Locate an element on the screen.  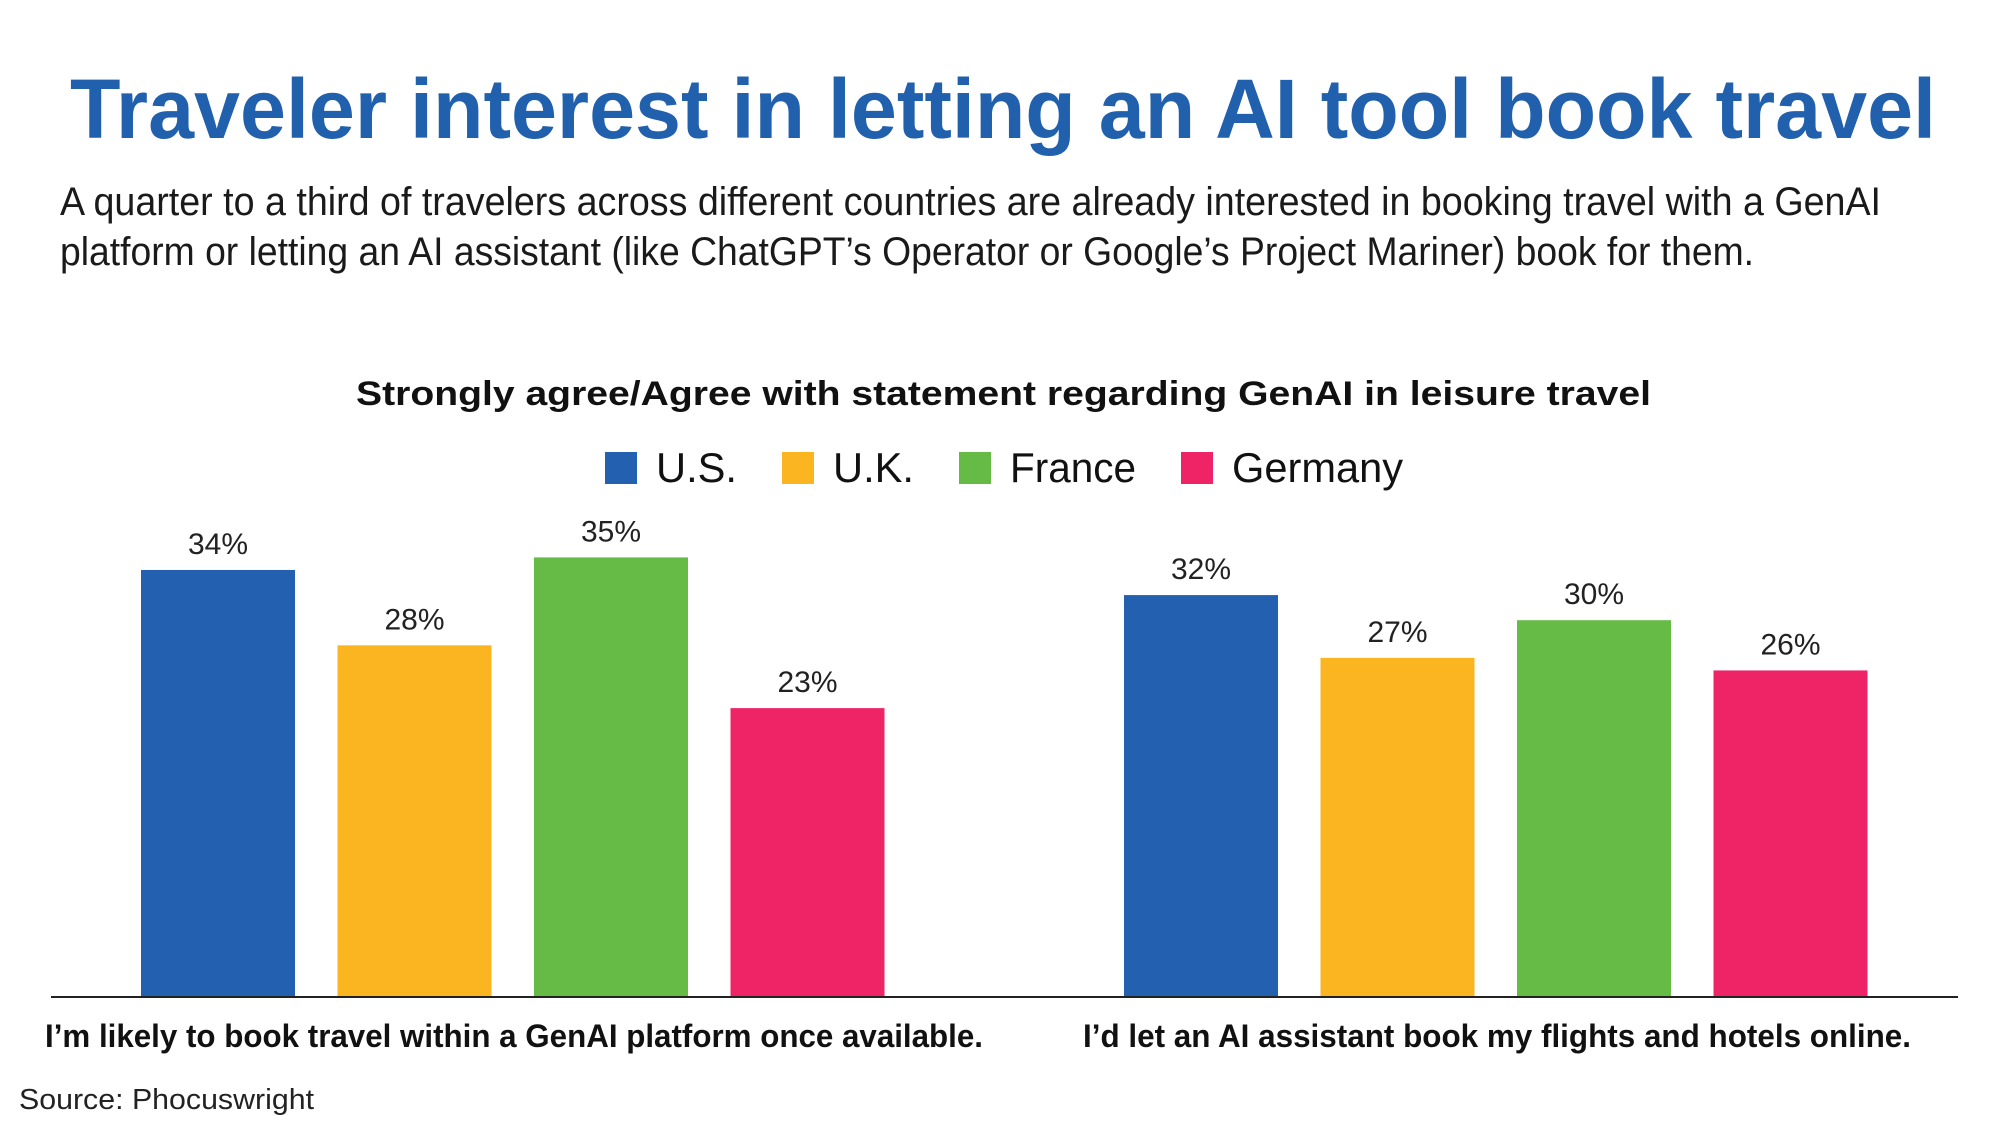
legend-swatch-us is located at coordinates (621, 468).